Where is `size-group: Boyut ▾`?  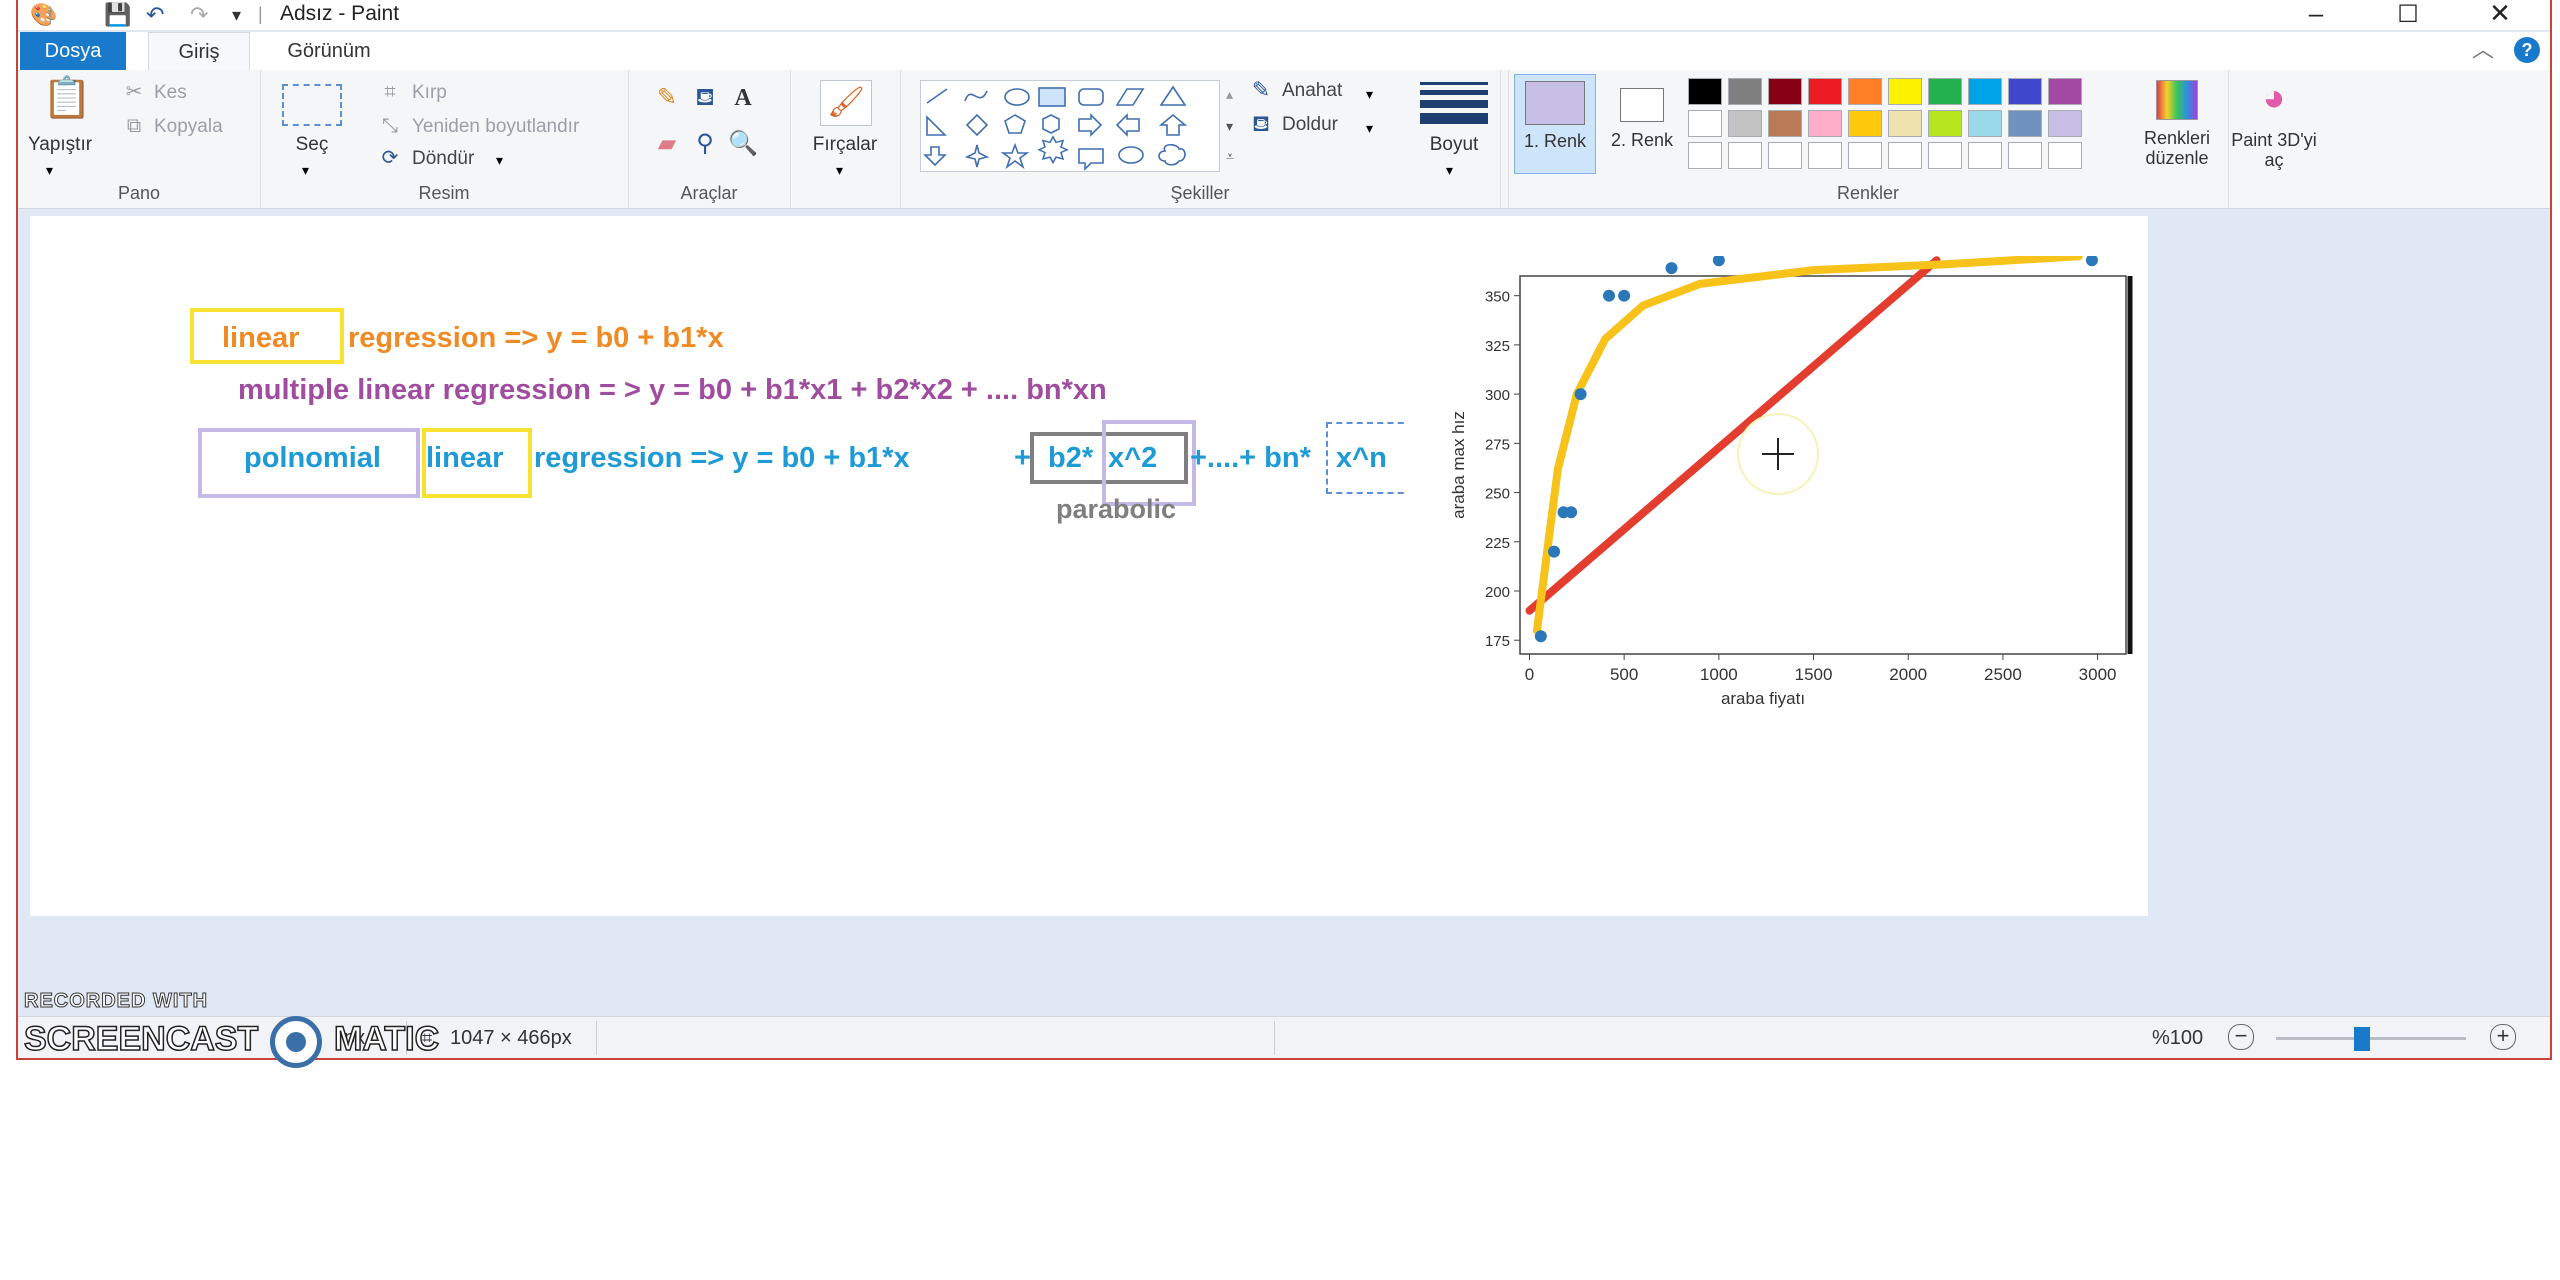 size-group: Boyut ▾ is located at coordinates (1454, 139).